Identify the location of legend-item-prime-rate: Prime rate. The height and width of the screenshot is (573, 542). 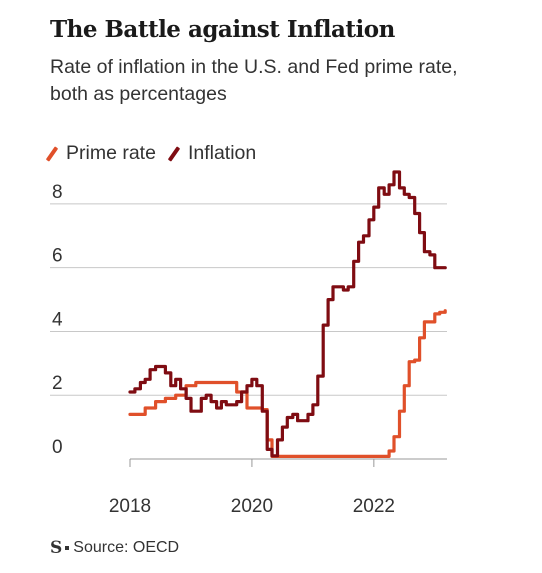
(100, 153).